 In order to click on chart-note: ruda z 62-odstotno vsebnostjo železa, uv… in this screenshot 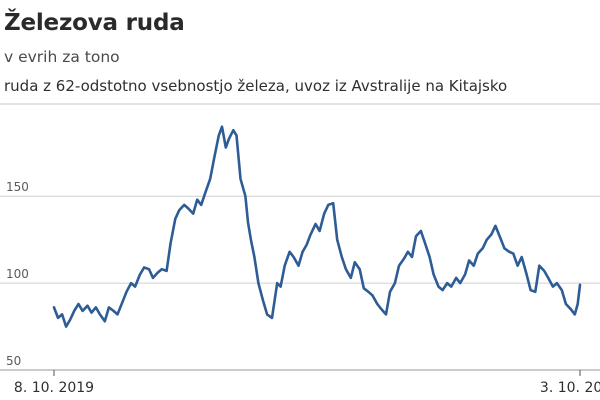, I will do `click(256, 86)`.